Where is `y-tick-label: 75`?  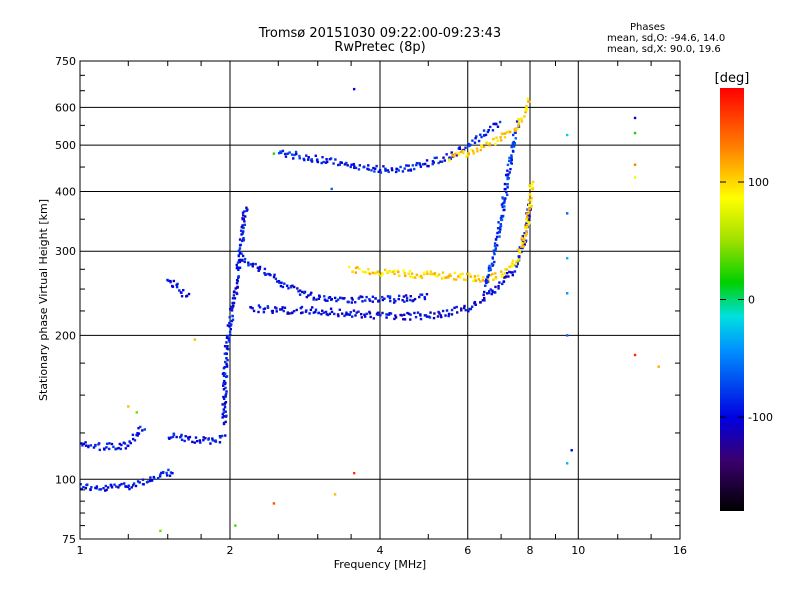 y-tick-label: 75 is located at coordinates (69, 539).